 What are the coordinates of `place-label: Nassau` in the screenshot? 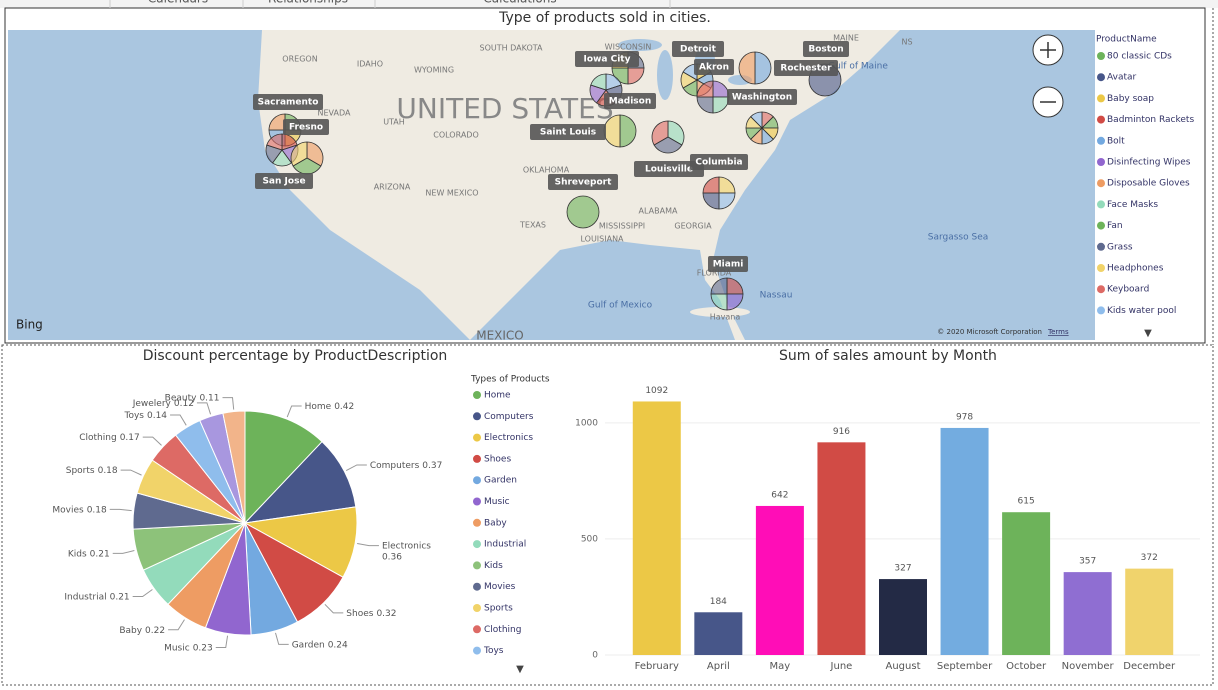 It's located at (776, 296).